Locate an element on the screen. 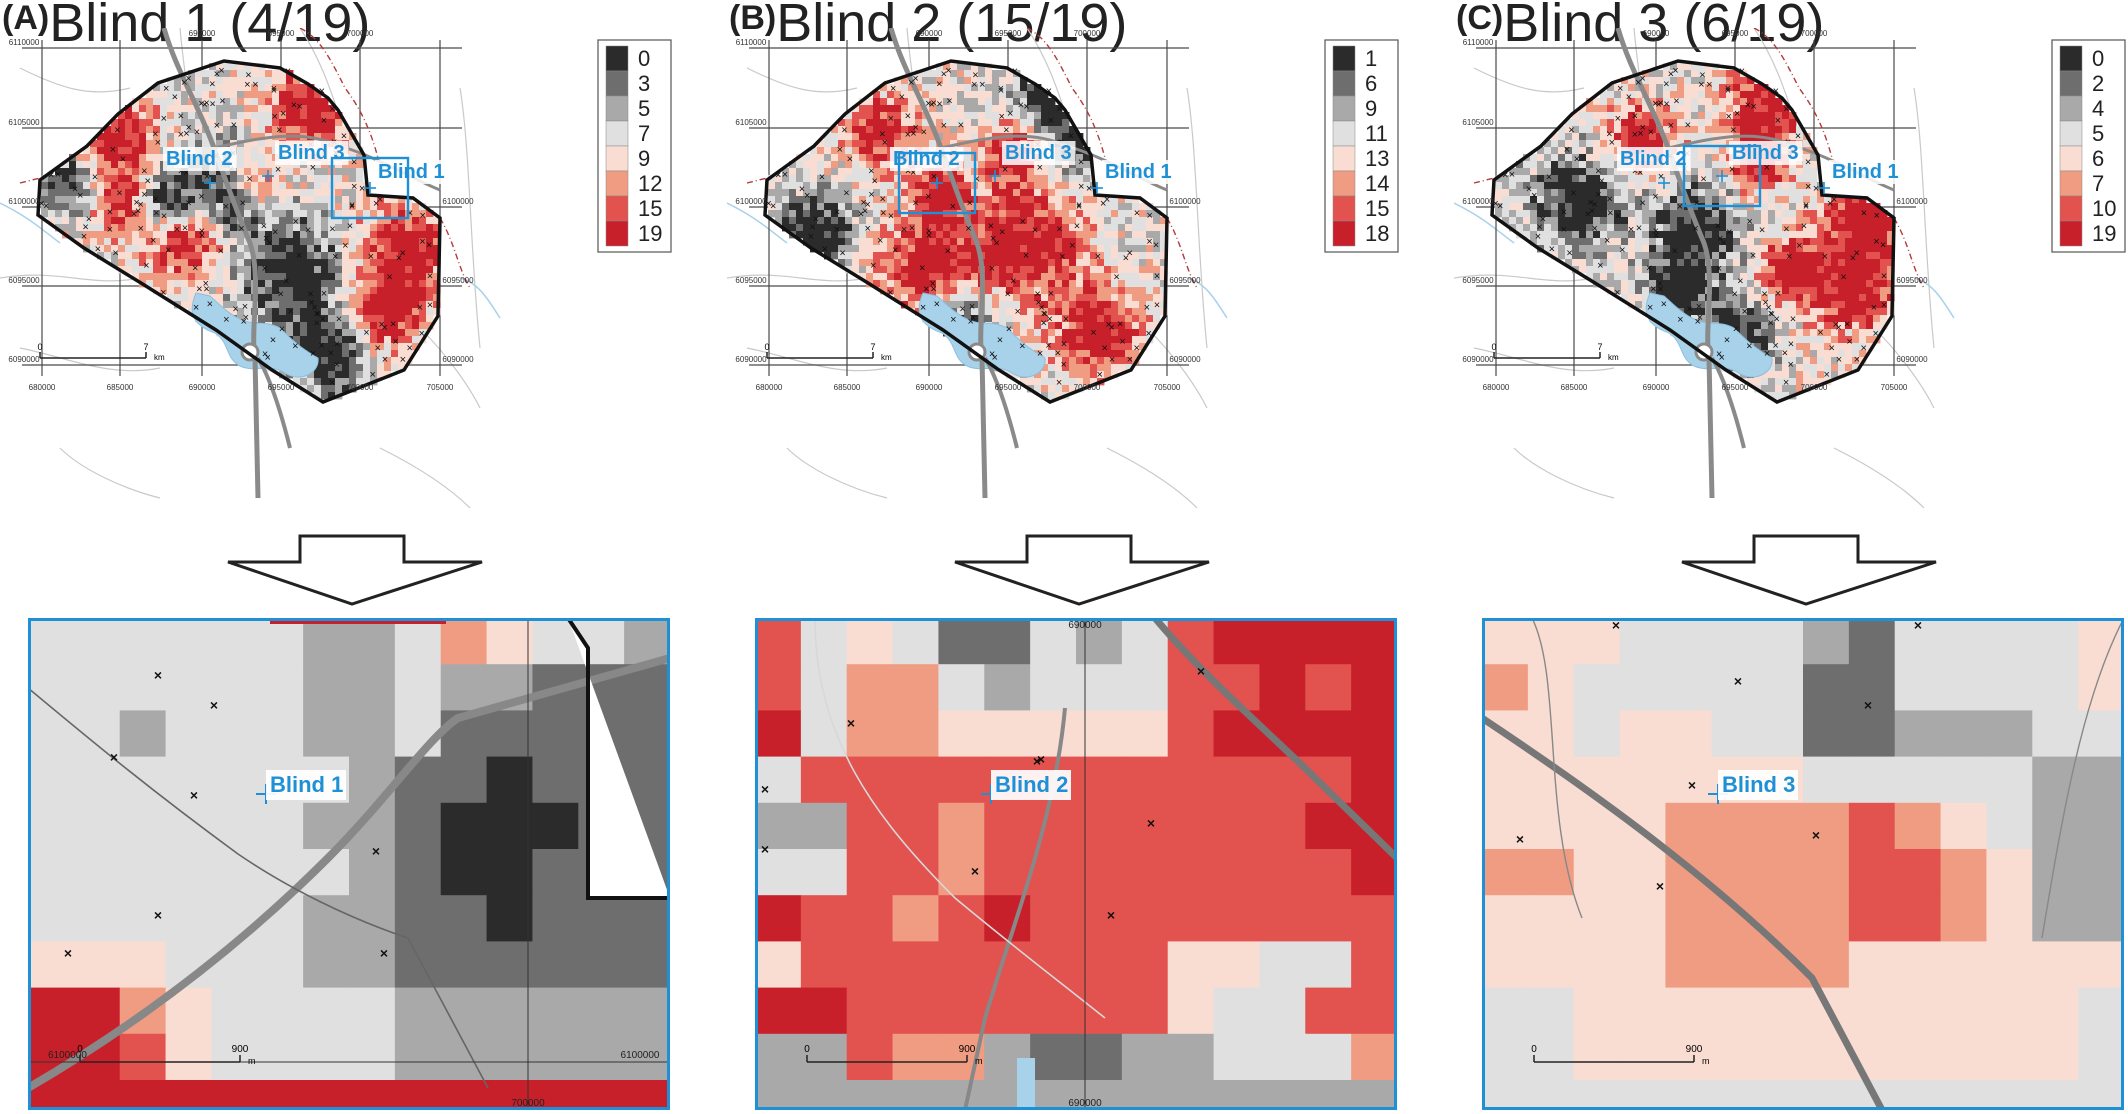  zoom-highway is located at coordinates (1015, 908).